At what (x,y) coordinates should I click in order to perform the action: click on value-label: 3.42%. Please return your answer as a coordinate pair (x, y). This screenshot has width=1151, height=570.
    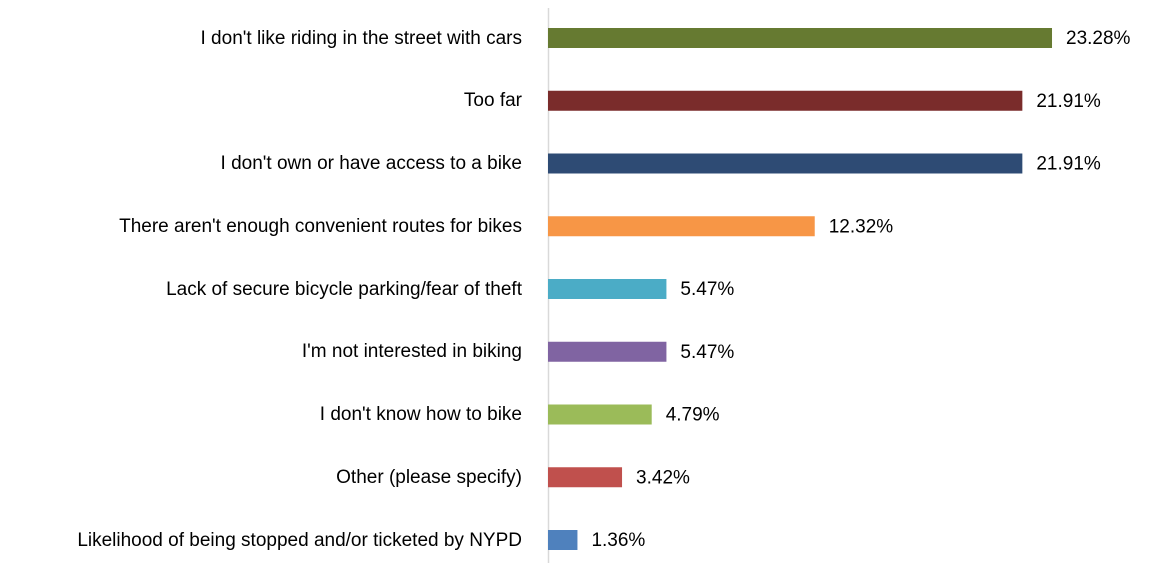
    Looking at the image, I should click on (663, 477).